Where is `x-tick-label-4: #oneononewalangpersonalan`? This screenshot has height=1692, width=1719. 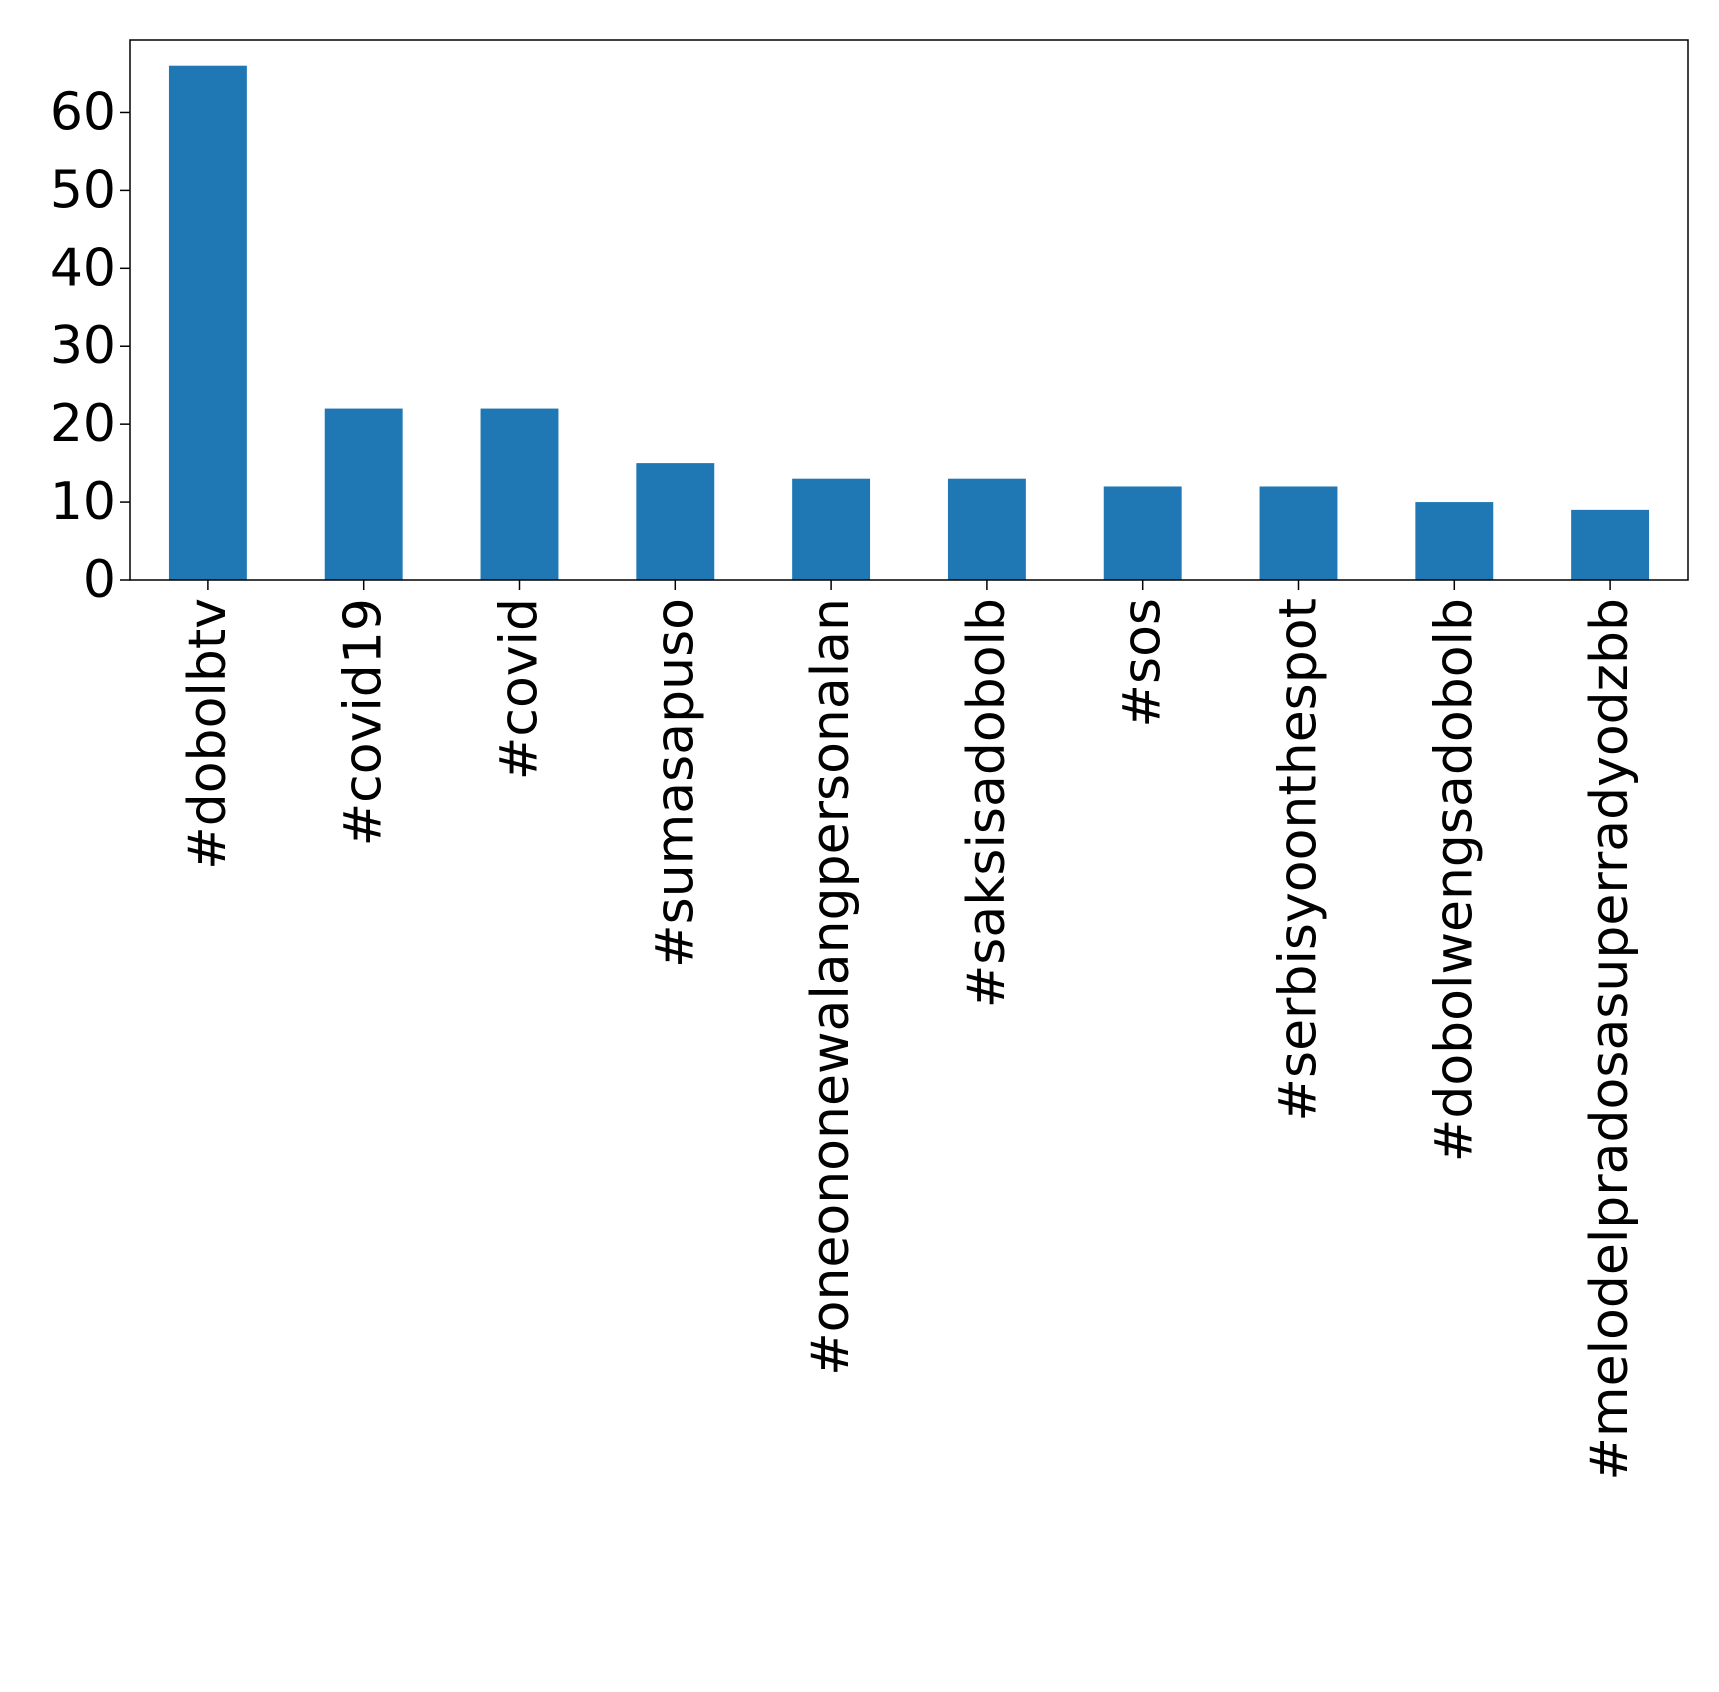
x-tick-label-4: #oneononewalangpersonalan is located at coordinates (831, 987).